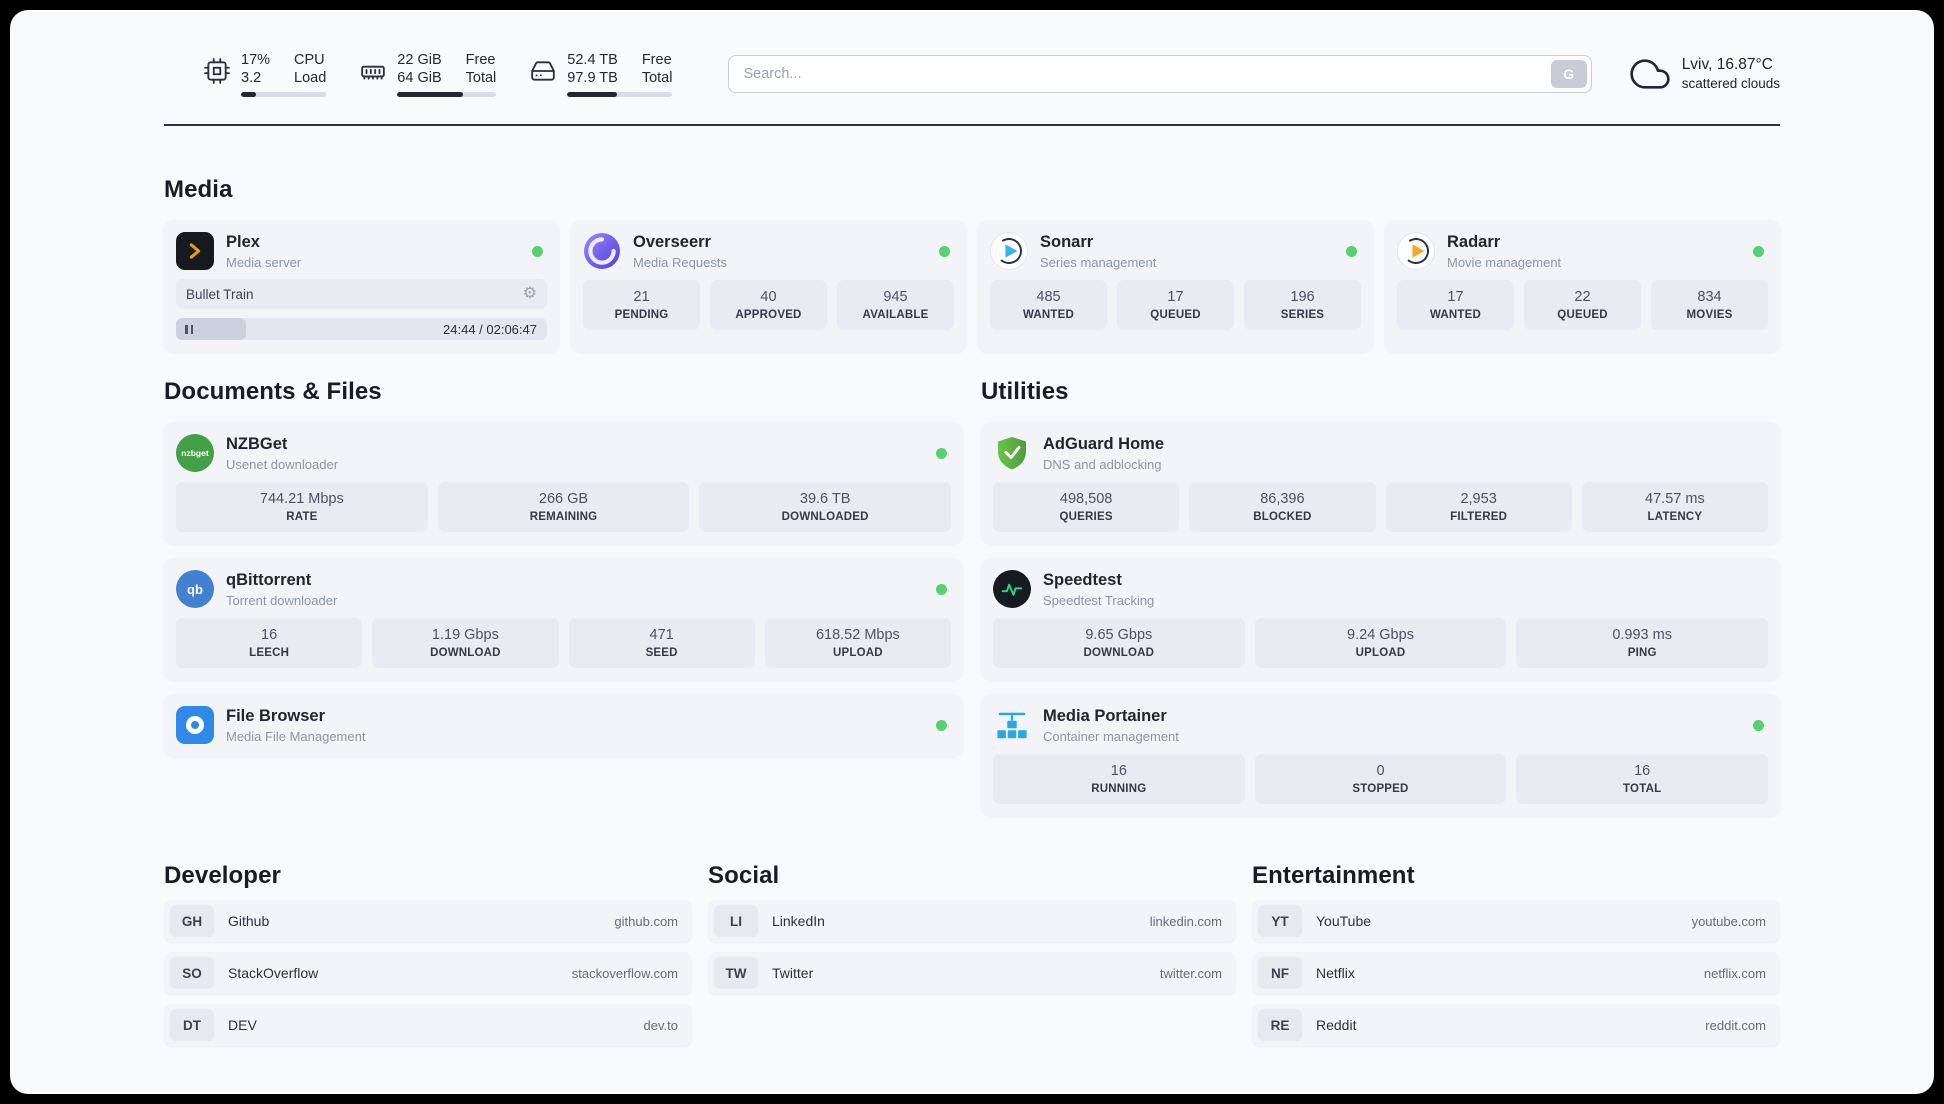  Describe the element at coordinates (1709, 315) in the screenshot. I see `stat-label: MOVIES` at that location.